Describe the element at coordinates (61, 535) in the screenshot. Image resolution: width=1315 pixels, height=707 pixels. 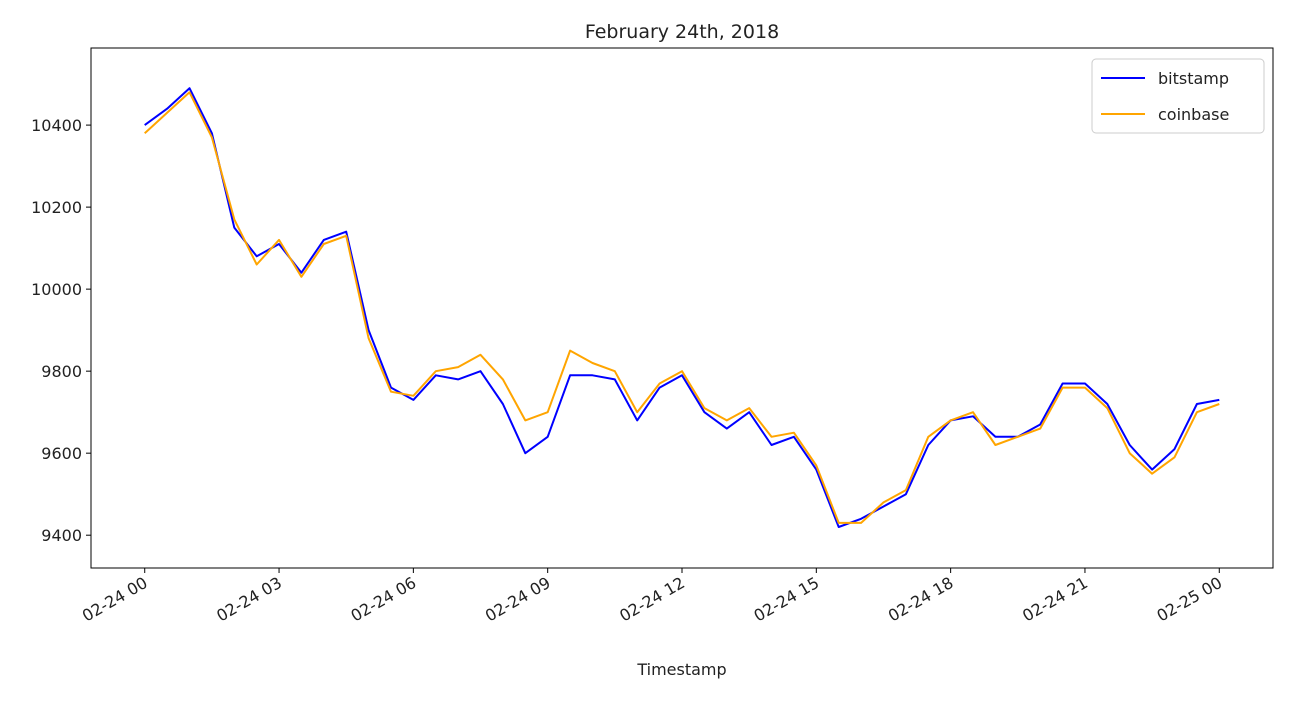
I see `y-tick-label: 9400` at that location.